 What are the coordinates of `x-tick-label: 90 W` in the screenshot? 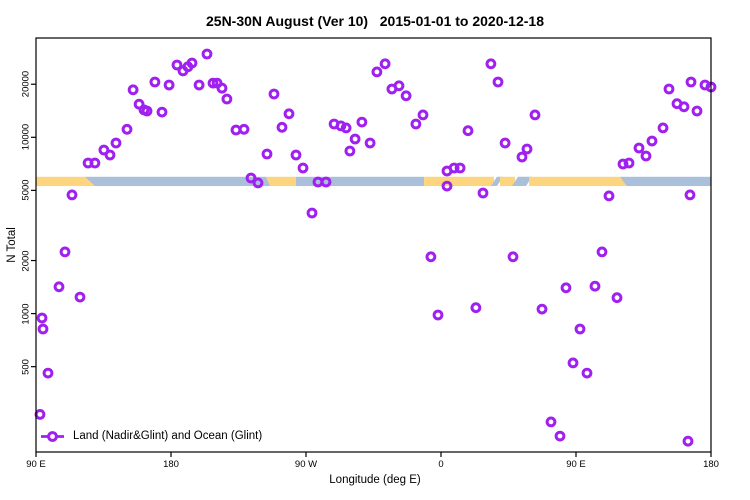 It's located at (306, 464).